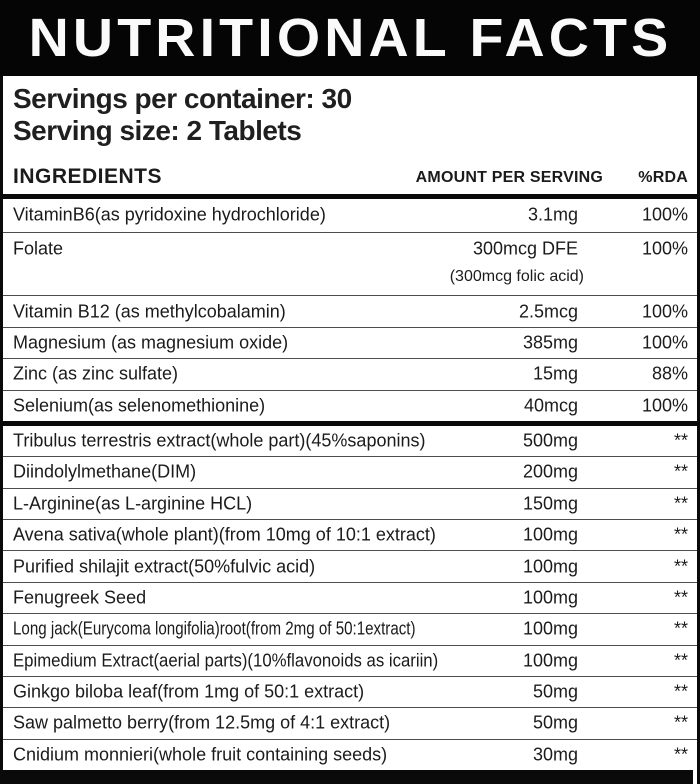 The image size is (700, 784). Describe the element at coordinates (550, 440) in the screenshot. I see `ingredient-amount: 500mg` at that location.